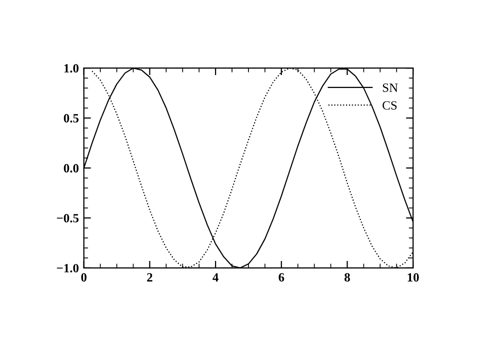 The image size is (482, 337). What do you see at coordinates (389, 105) in the screenshot?
I see `legend-label: CS` at bounding box center [389, 105].